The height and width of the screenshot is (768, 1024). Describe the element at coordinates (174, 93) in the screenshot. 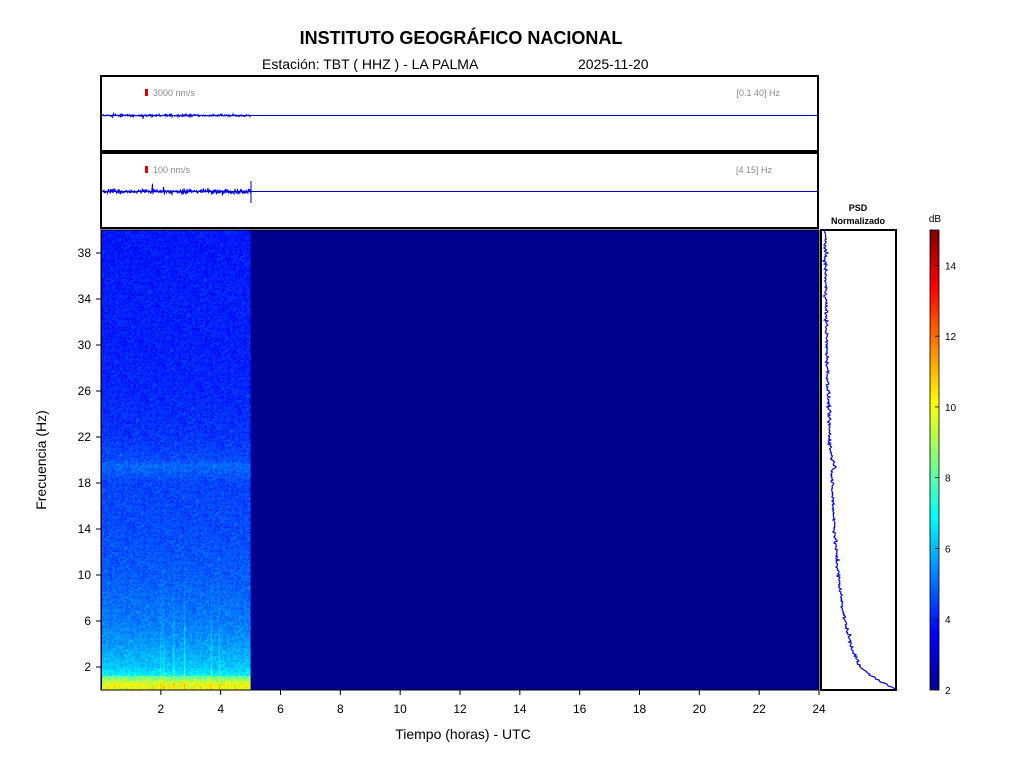

I see `trace-scale-broadband: 3000 nm/s` at that location.